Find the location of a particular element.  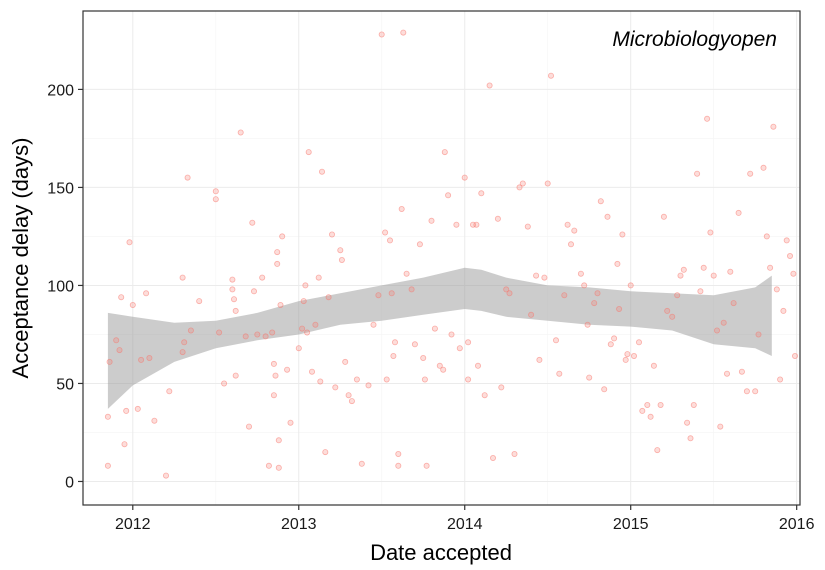

y-tick-label: 200 is located at coordinates (60, 90).